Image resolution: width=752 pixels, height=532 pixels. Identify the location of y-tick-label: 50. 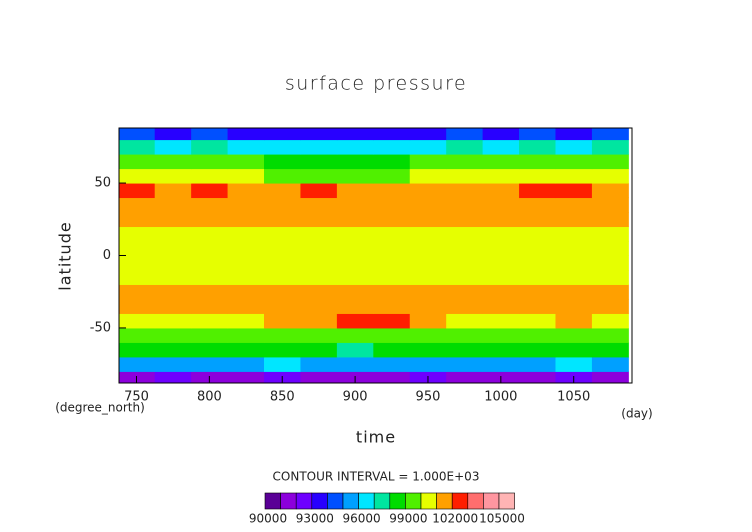
(102, 183).